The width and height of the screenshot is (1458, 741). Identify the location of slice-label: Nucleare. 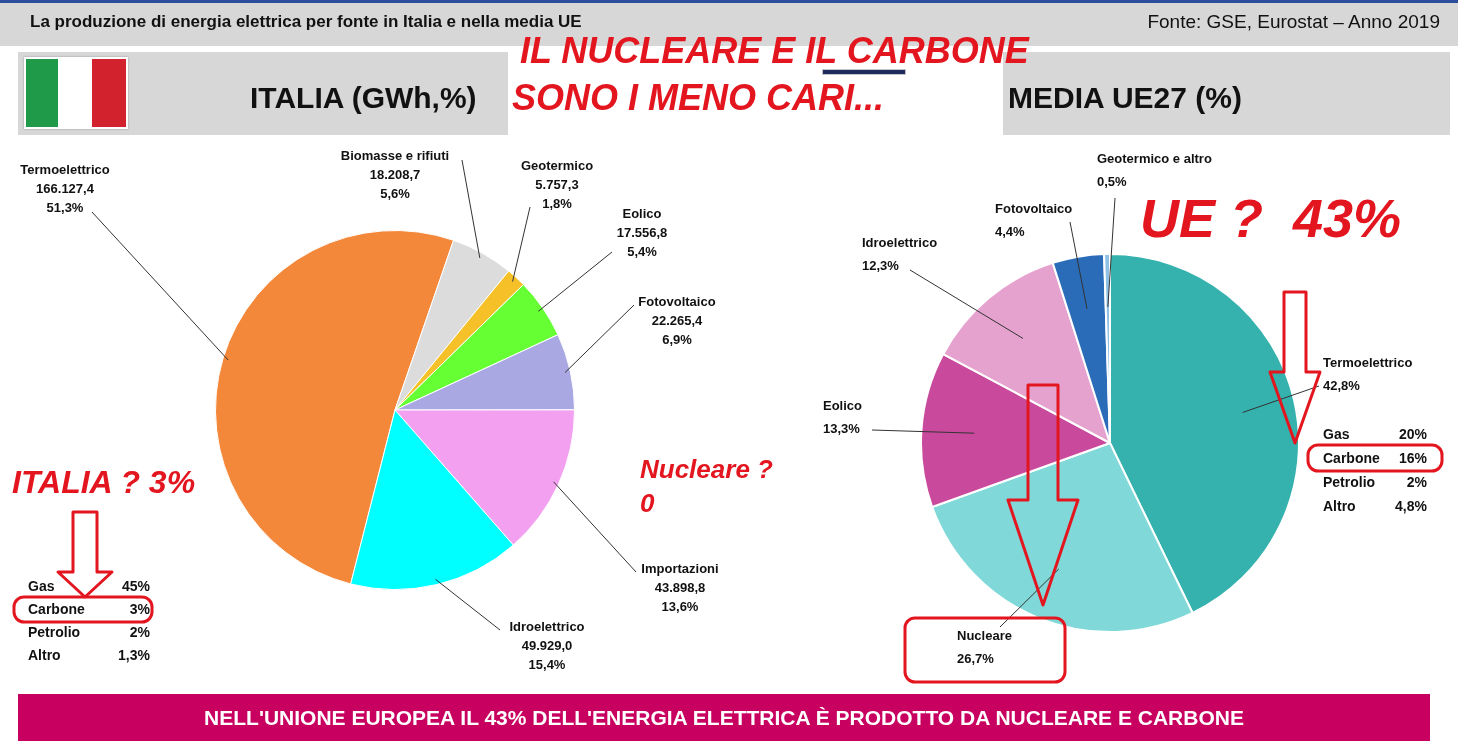
(984, 636).